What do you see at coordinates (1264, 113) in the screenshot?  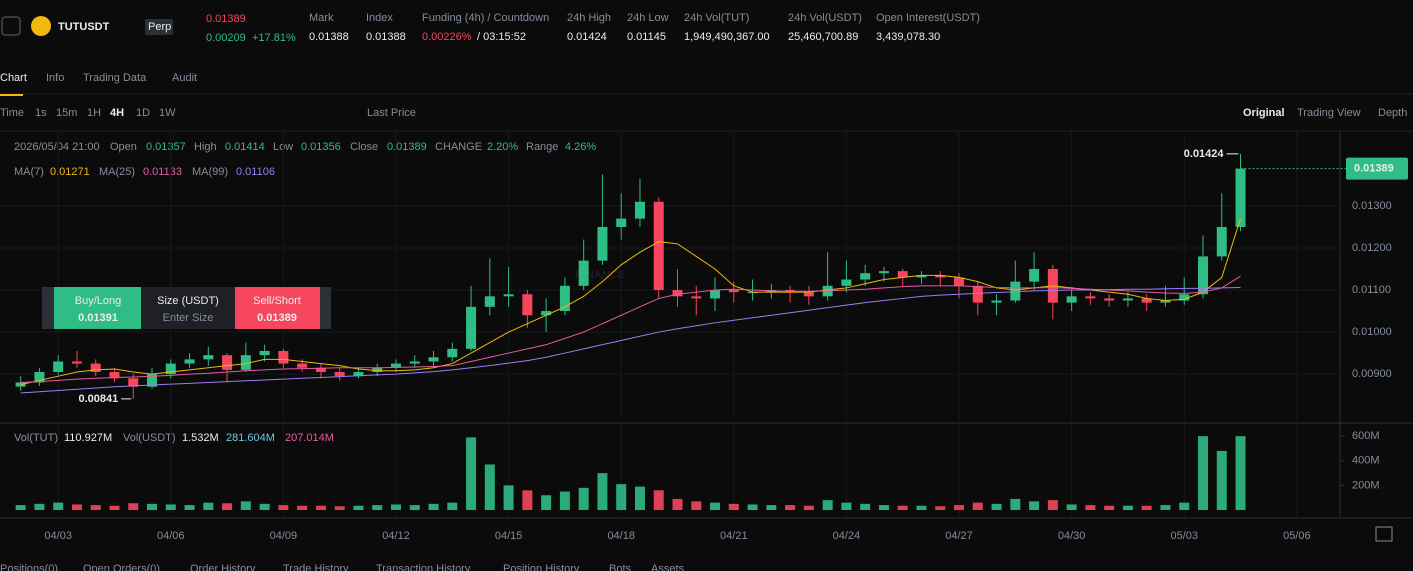 I see `view-tab: Original` at bounding box center [1264, 113].